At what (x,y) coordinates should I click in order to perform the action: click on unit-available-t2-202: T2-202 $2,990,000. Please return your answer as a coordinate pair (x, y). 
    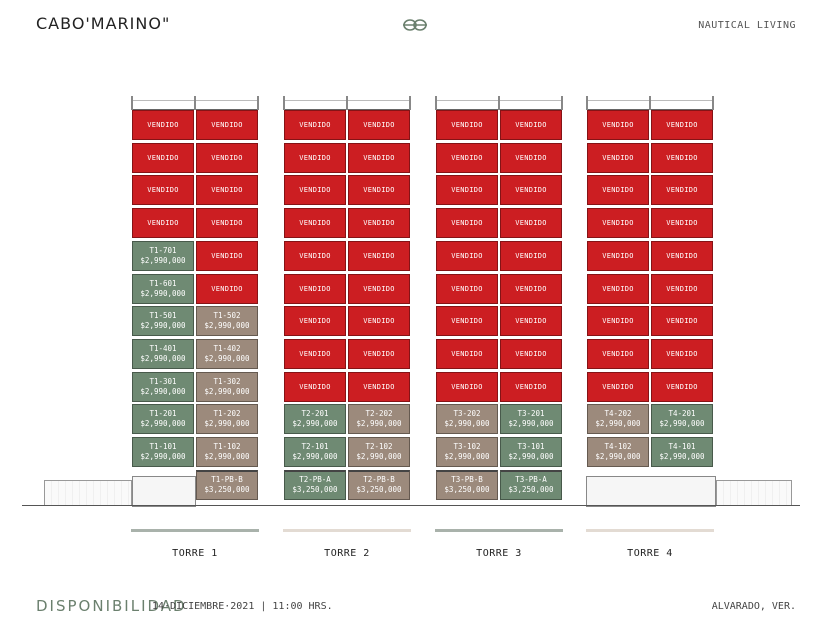
    Looking at the image, I should click on (379, 419).